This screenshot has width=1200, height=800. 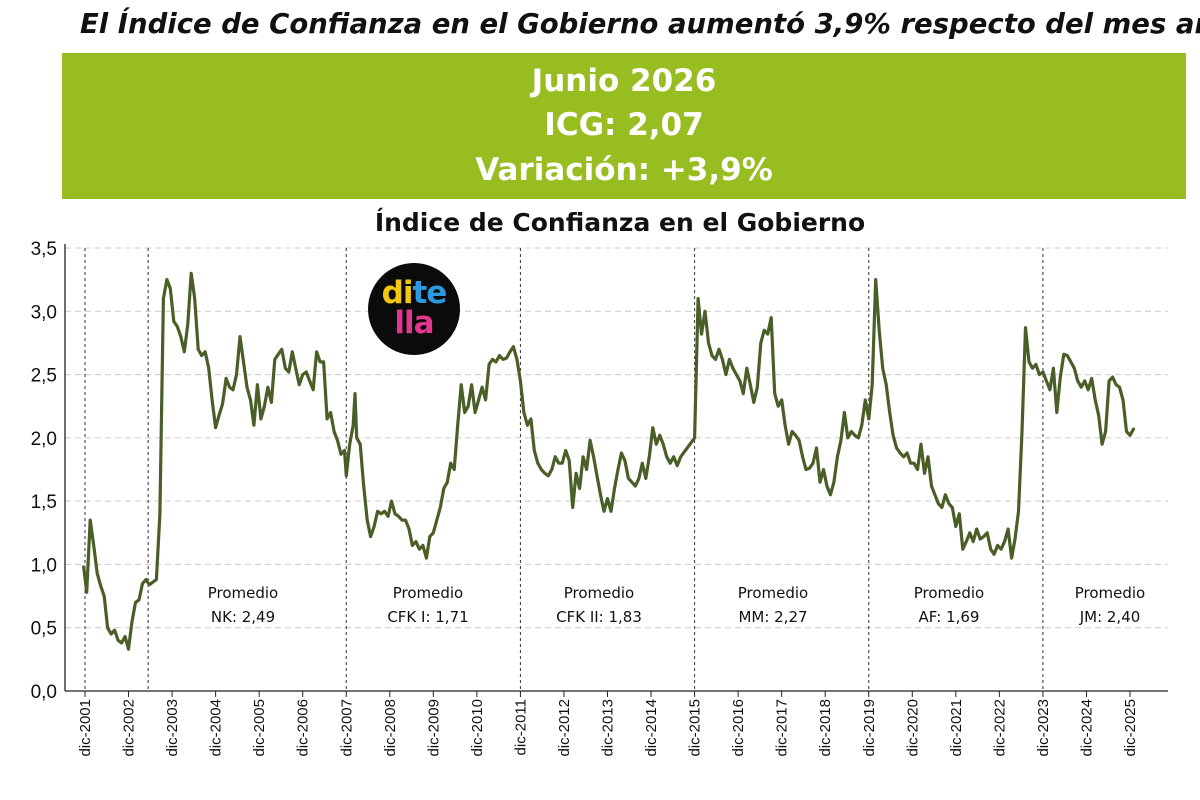 I want to click on banner-period: Junio 2026, so click(x=624, y=81).